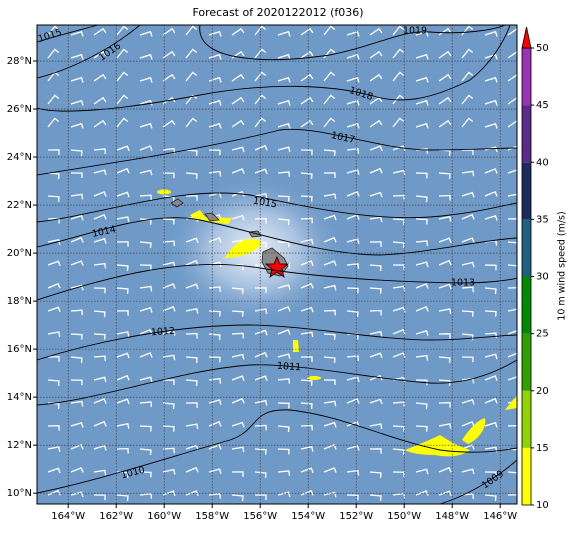 The width and height of the screenshot is (575, 533). I want to click on x-tick-label: 162°W, so click(116, 516).